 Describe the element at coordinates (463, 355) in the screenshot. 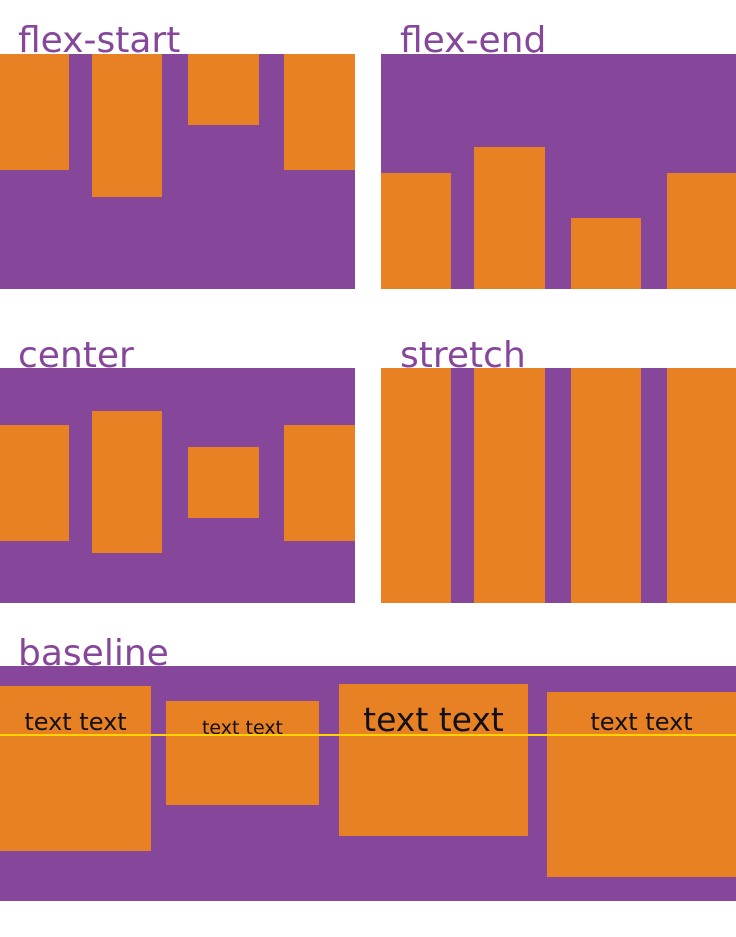

I see `title-stretch: stretch` at that location.